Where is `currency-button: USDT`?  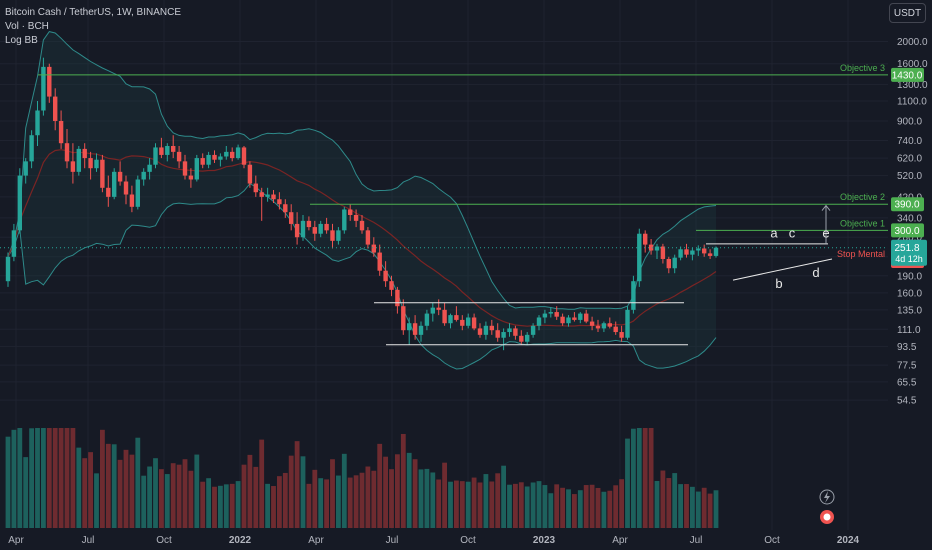 currency-button: USDT is located at coordinates (907, 13).